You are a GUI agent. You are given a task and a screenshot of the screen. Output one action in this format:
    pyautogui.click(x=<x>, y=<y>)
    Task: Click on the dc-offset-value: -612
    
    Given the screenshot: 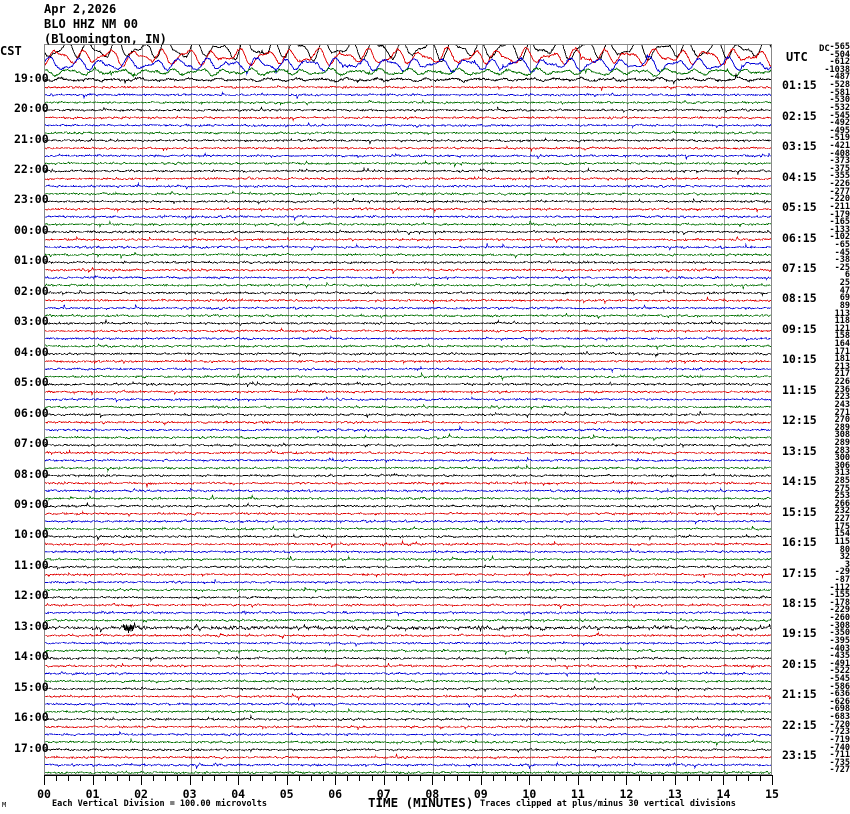 What is the action you would take?
    pyautogui.click(x=839, y=62)
    